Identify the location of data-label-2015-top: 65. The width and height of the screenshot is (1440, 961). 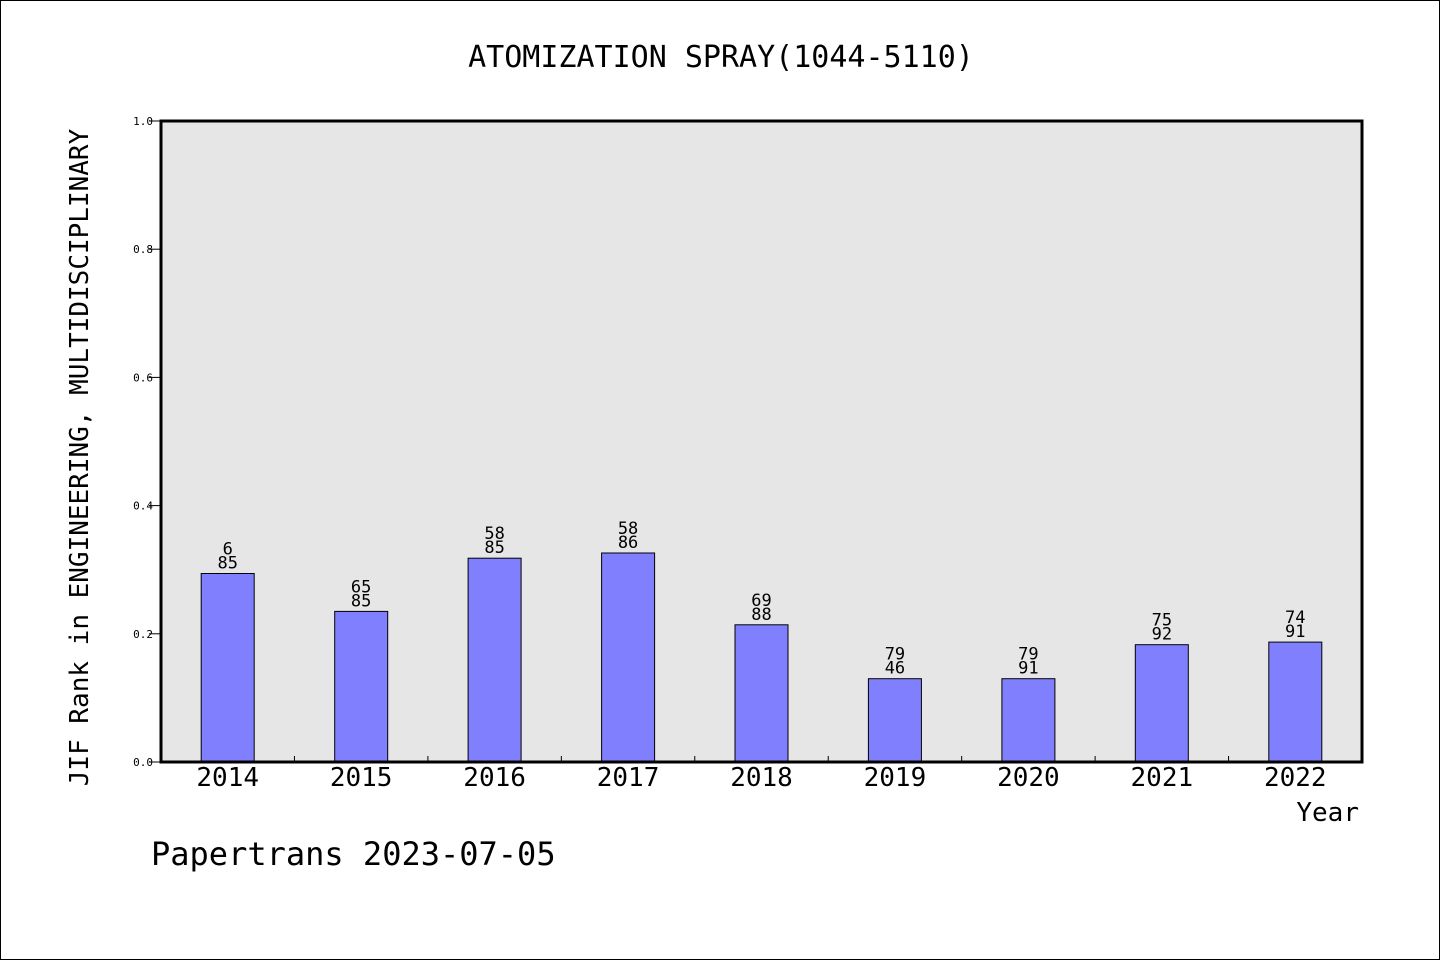
(361, 587).